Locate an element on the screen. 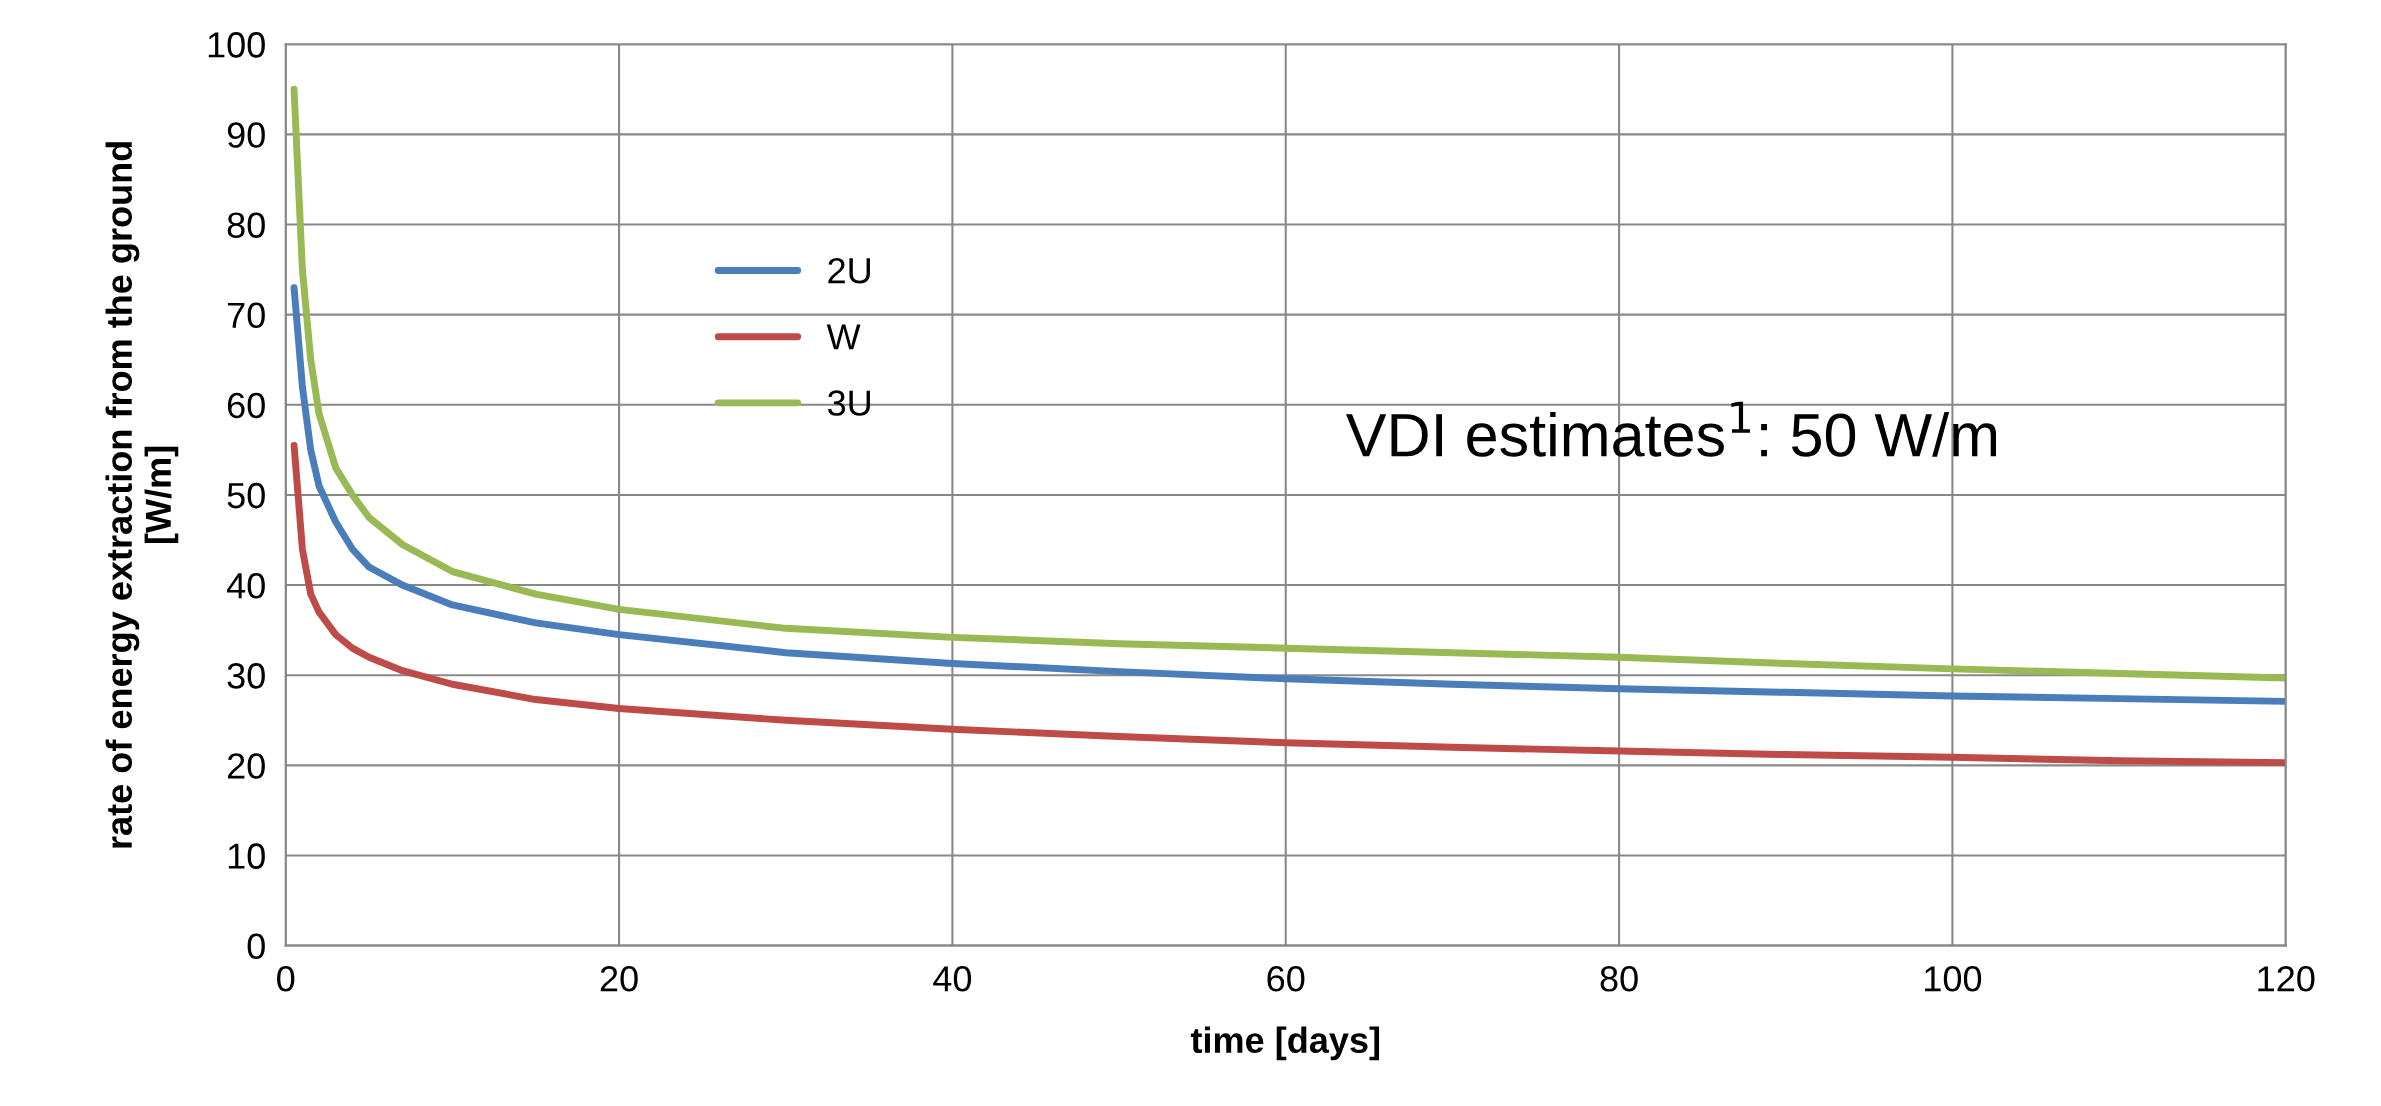  y-tick-label: 40 is located at coordinates (245, 585).